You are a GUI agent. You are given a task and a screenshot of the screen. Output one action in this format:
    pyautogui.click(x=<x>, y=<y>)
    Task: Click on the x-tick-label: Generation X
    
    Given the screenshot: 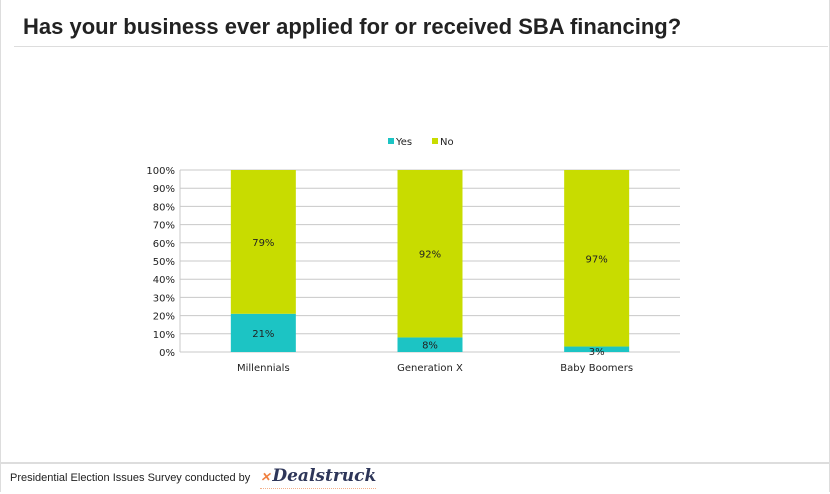 What is the action you would take?
    pyautogui.click(x=430, y=368)
    